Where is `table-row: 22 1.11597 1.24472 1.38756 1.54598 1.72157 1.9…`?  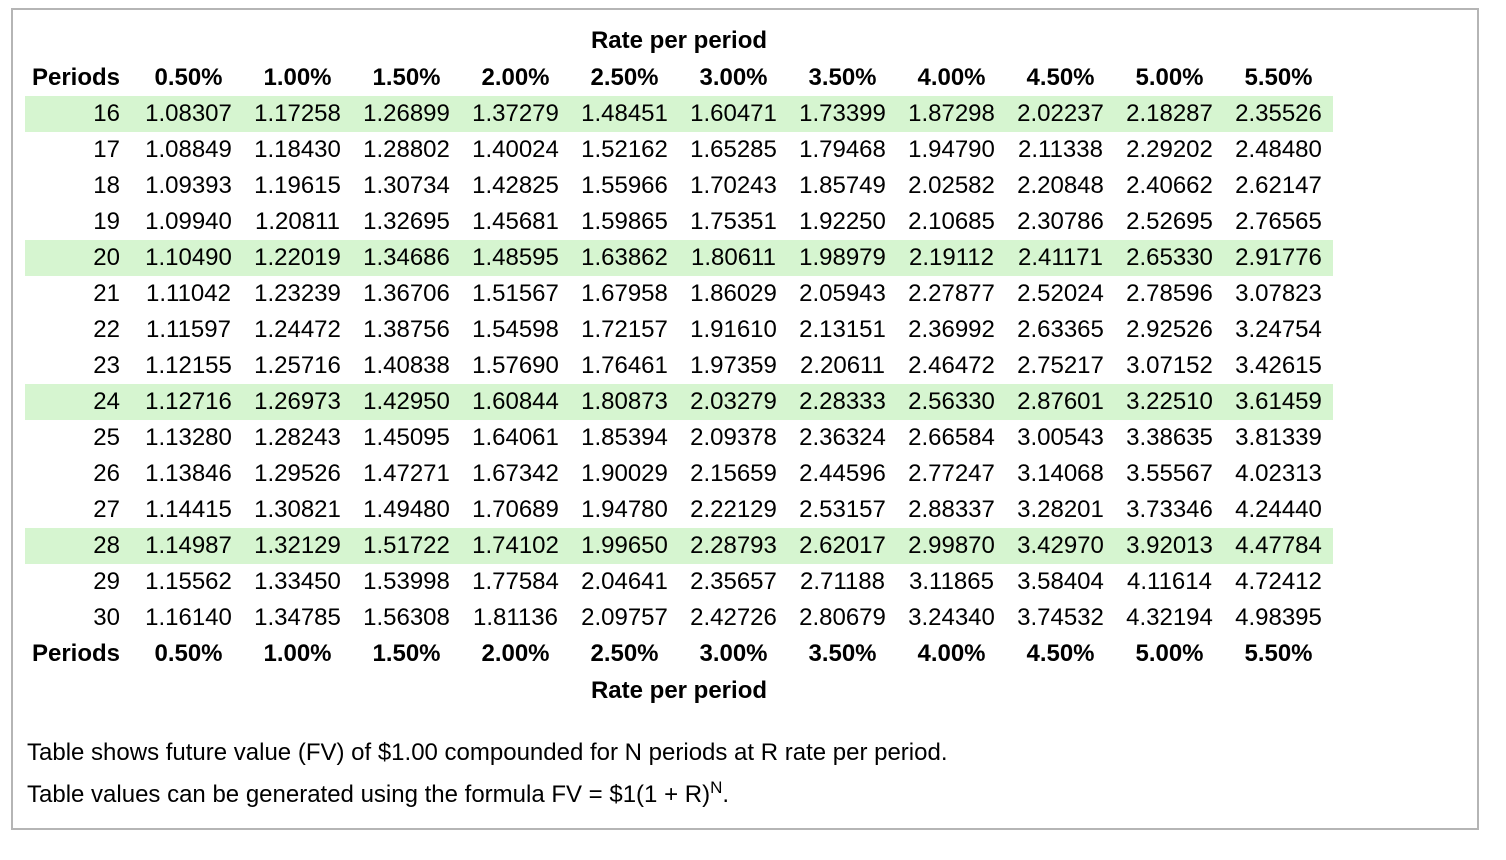
table-row: 22 1.11597 1.24472 1.38756 1.54598 1.72157 1.9… is located at coordinates (679, 330).